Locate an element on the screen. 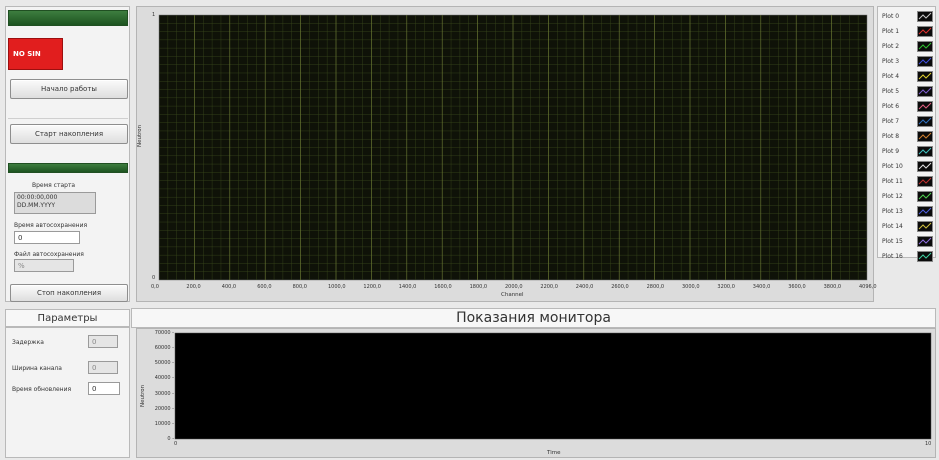 Image resolution: width=939 pixels, height=460 pixels. monitor-xlabel: Time is located at coordinates (554, 453).